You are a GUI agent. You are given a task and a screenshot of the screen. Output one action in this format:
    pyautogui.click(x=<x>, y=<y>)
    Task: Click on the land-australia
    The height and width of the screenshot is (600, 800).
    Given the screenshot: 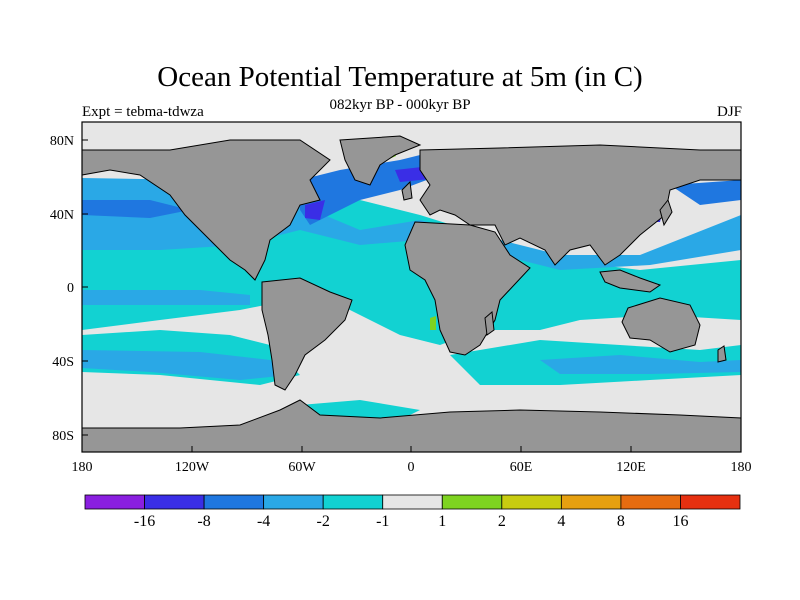 What is the action you would take?
    pyautogui.click(x=661, y=325)
    